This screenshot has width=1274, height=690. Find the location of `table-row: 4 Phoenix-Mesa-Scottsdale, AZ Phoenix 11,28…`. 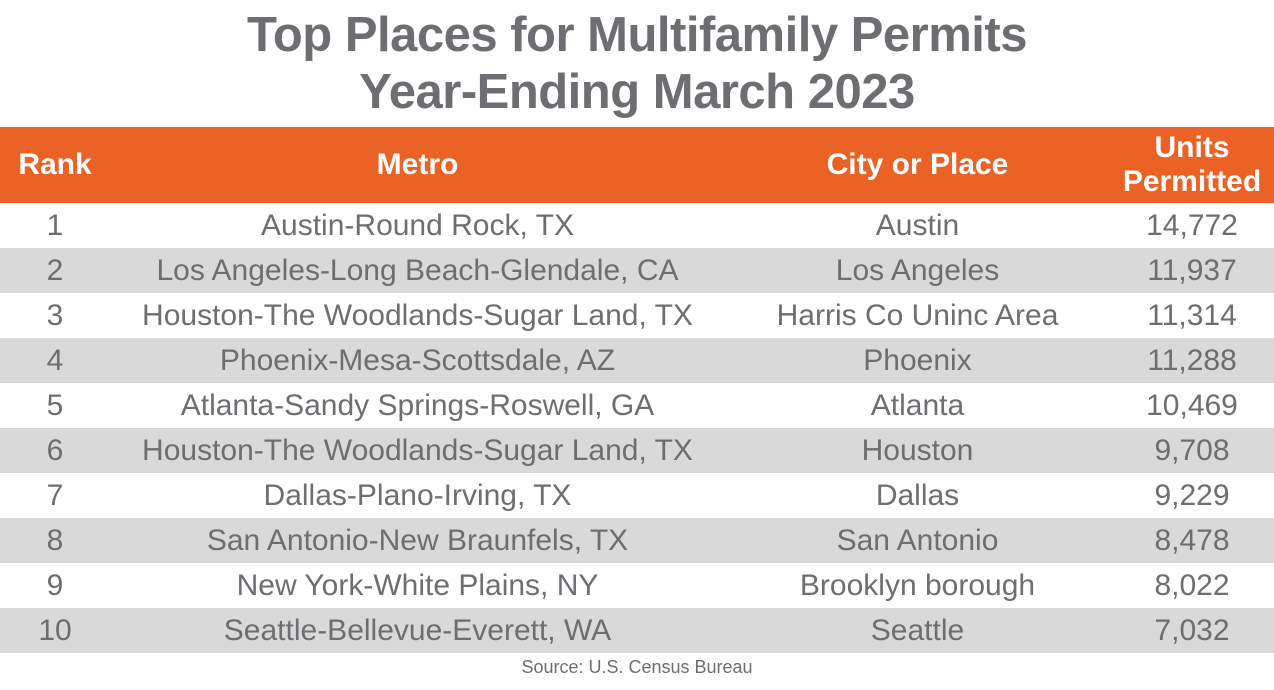

table-row: 4 Phoenix-Mesa-Scottsdale, AZ Phoenix 11,28… is located at coordinates (637, 360).